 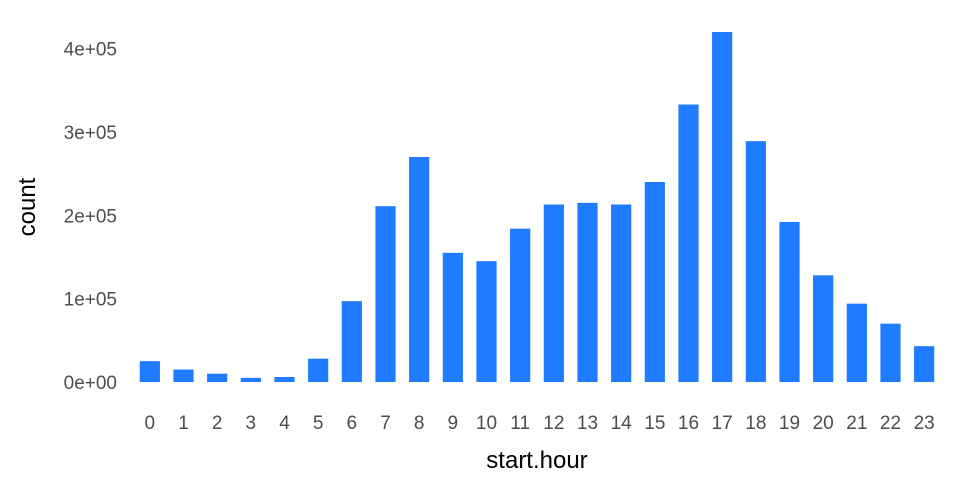 What do you see at coordinates (688, 423) in the screenshot?
I see `x-tick-label: 16` at bounding box center [688, 423].